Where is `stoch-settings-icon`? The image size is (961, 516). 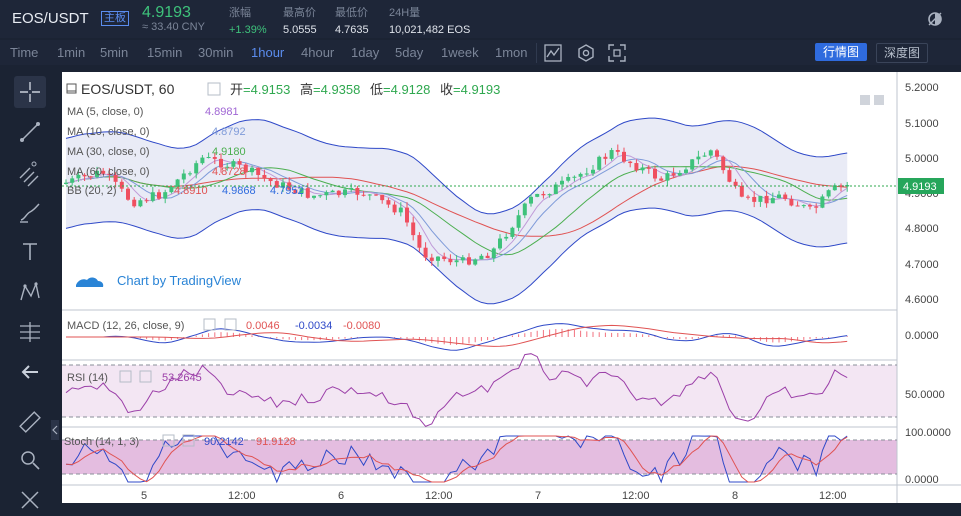
stoch-settings-icon is located at coordinates (168, 440).